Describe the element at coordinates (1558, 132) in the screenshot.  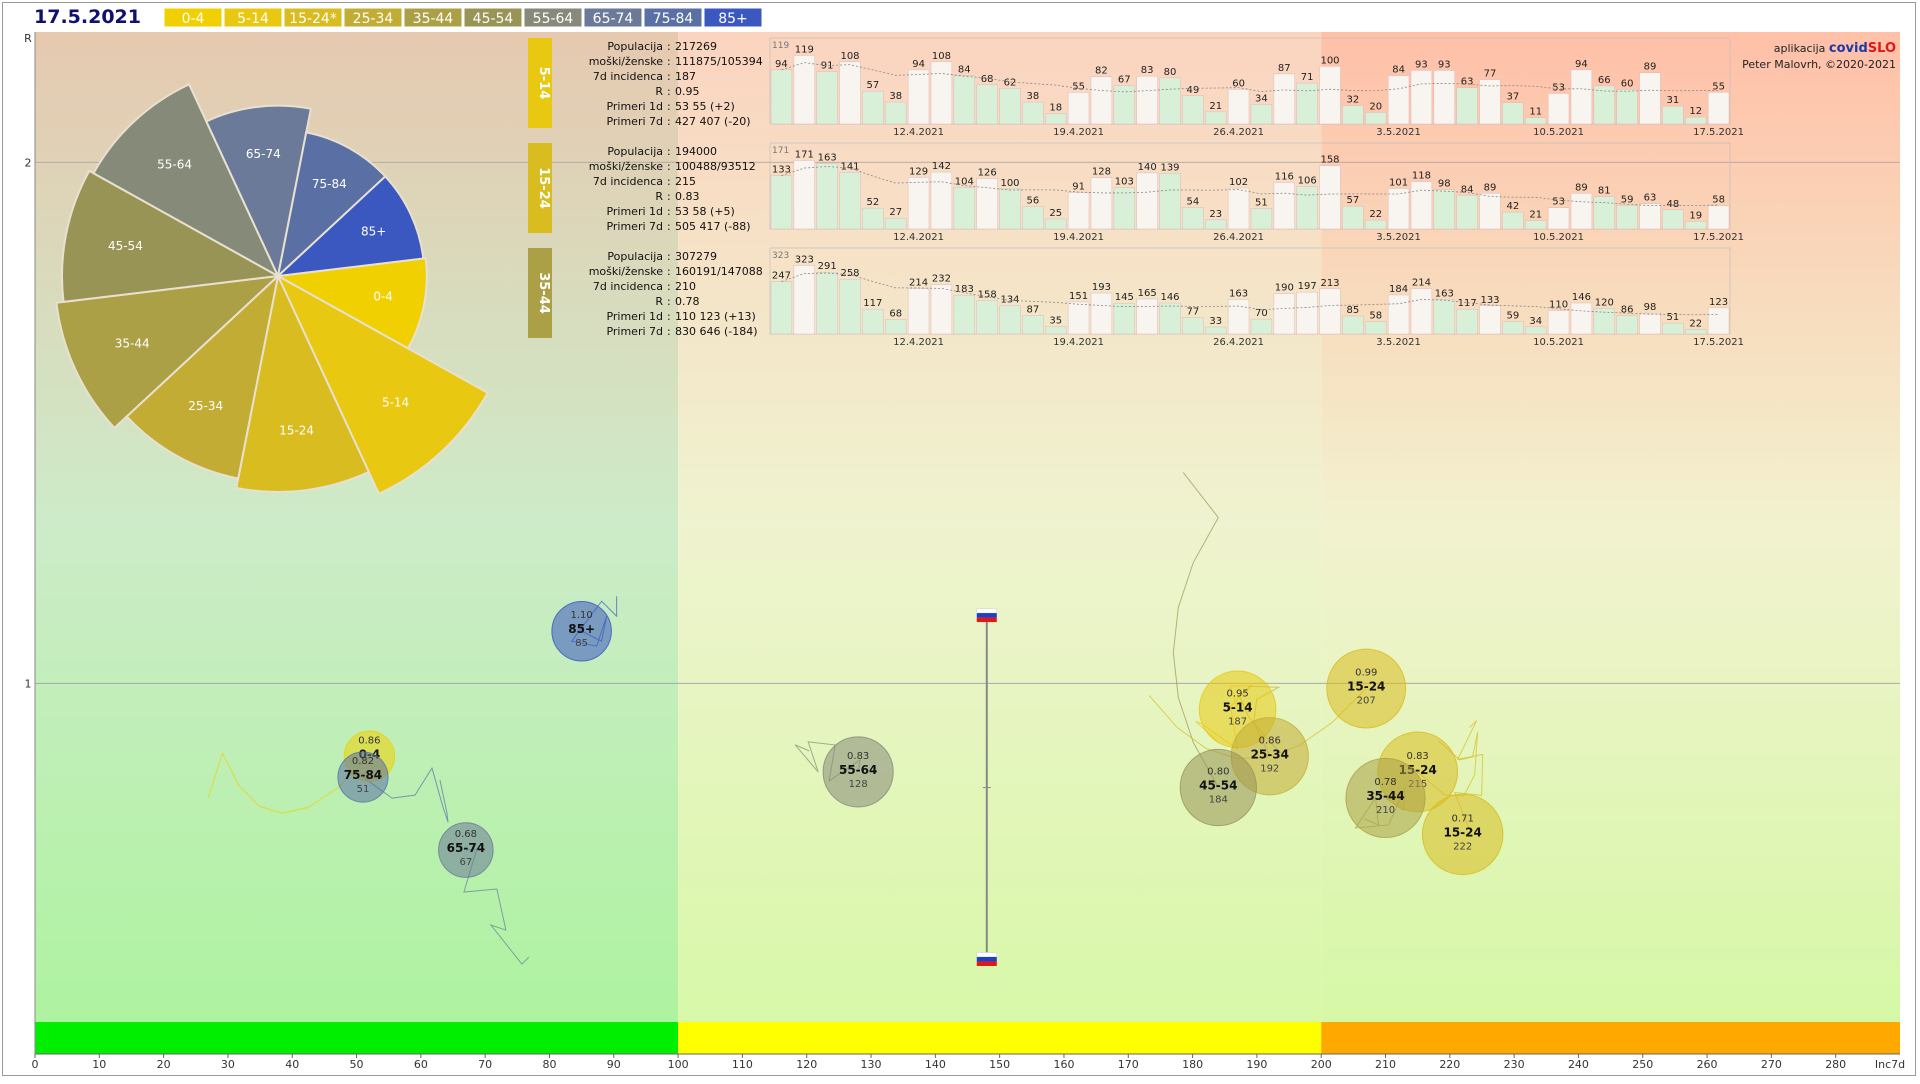
I see `bar-date-label: 10.5.2021` at that location.